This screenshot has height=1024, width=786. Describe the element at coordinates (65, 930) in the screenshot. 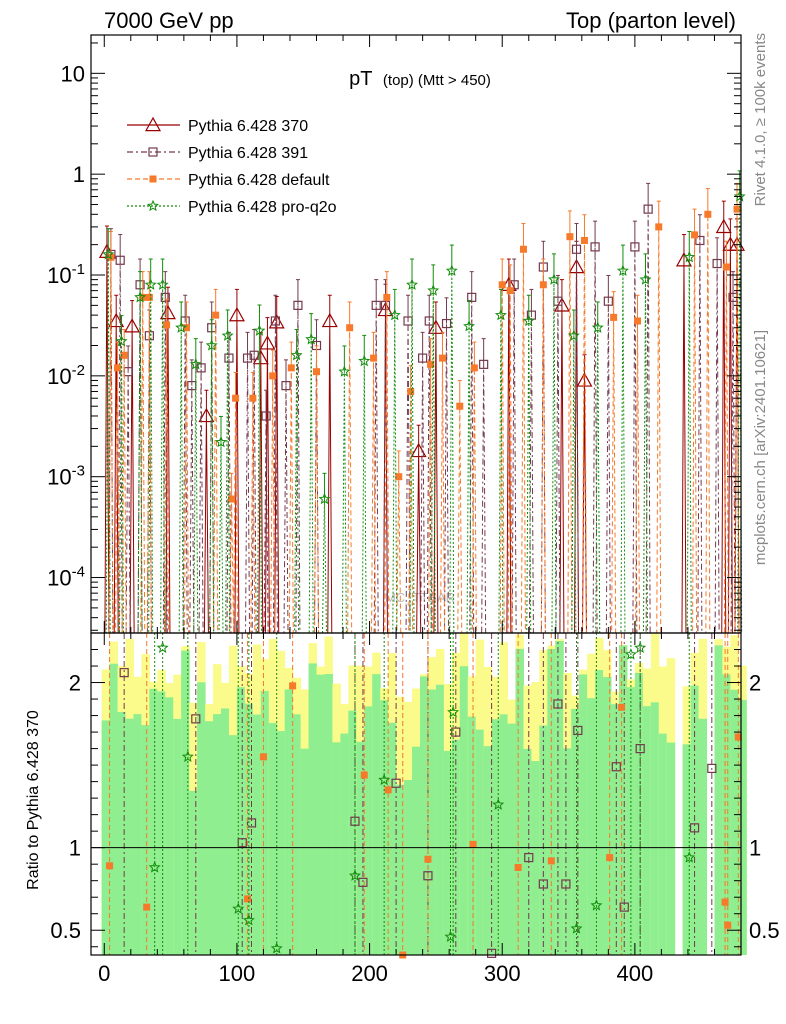

I see `ratio-y-tick-label-left: 0.5` at that location.